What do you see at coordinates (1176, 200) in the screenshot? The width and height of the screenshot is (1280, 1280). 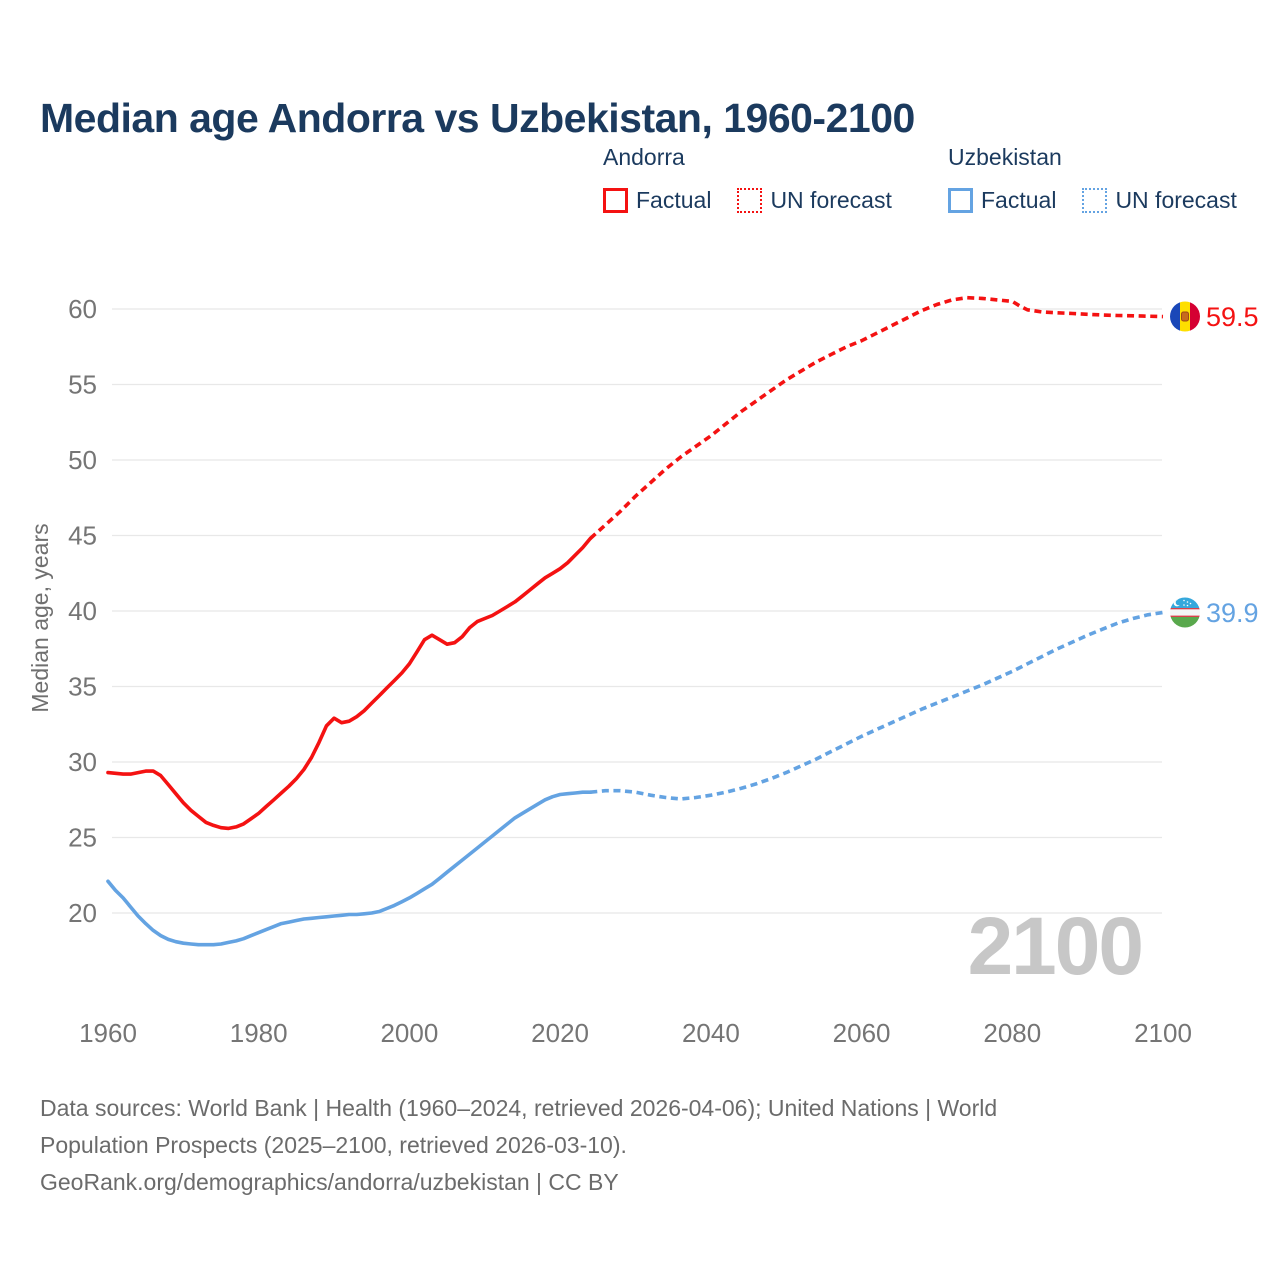 I see `uzbekistan-forecast-label: UN forecast` at bounding box center [1176, 200].